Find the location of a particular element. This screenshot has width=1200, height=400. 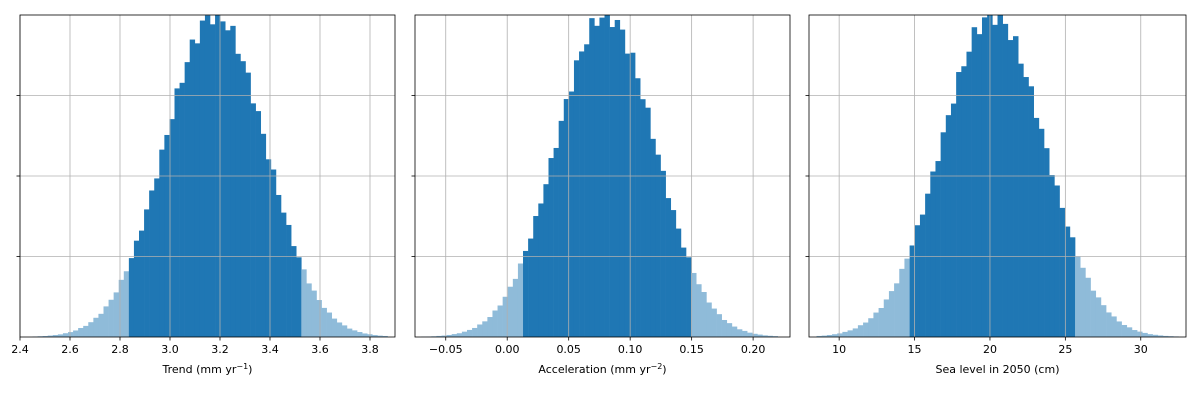

x-tick-label: 0.00 is located at coordinates (507, 349).